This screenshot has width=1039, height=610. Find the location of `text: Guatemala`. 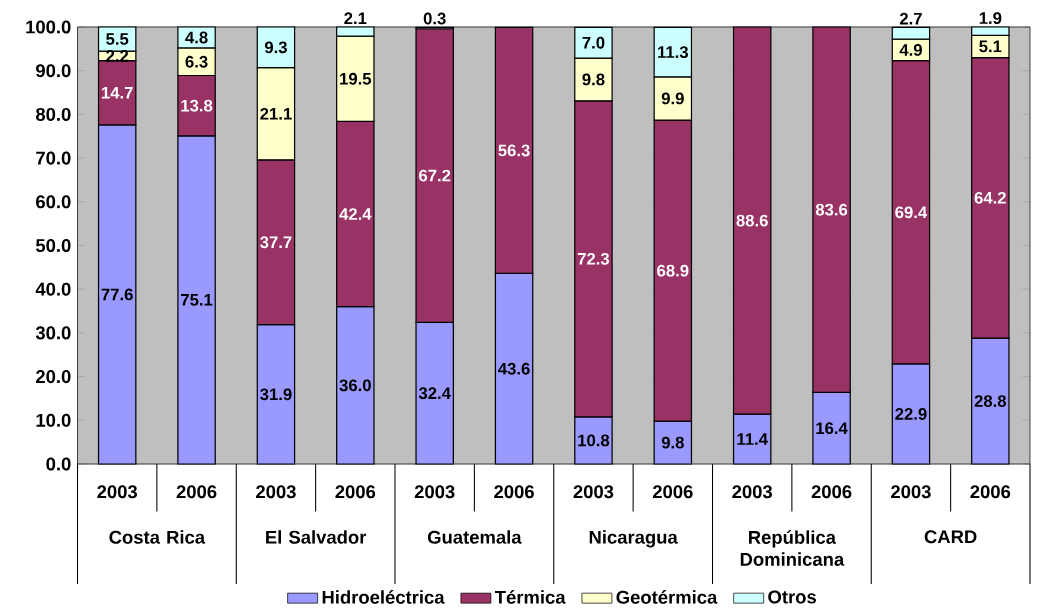

text: Guatemala is located at coordinates (474, 537).